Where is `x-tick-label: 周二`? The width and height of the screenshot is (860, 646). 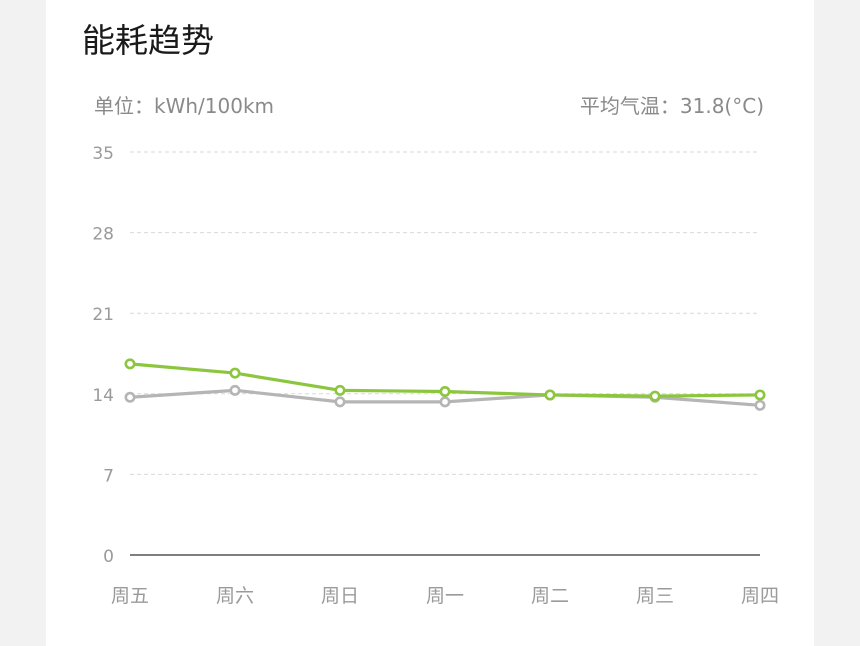
x-tick-label: 周二 is located at coordinates (550, 596).